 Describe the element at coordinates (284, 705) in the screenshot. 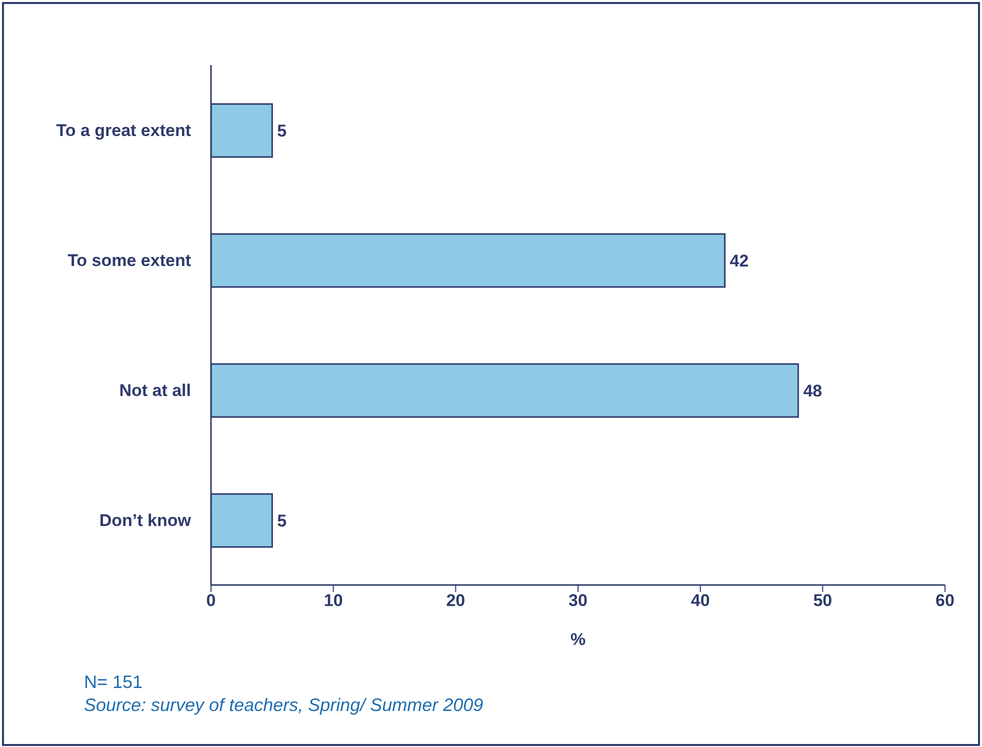

I see `source-note: Source: survey of teachers, Spring/ Summer 2009` at that location.